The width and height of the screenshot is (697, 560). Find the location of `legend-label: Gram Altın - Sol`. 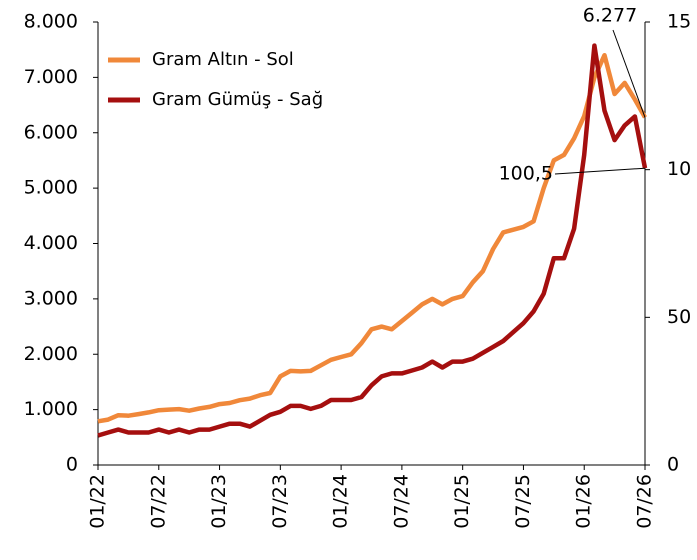

legend-label: Gram Altın - Sol is located at coordinates (223, 59).